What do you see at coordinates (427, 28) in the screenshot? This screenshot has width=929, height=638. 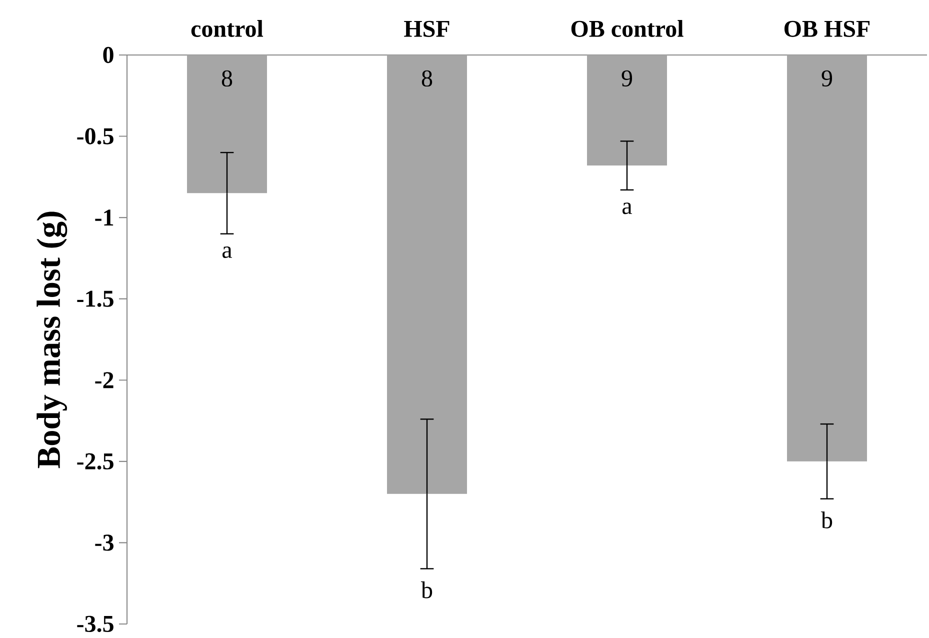 I see `x-tick-label: HSF` at bounding box center [427, 28].